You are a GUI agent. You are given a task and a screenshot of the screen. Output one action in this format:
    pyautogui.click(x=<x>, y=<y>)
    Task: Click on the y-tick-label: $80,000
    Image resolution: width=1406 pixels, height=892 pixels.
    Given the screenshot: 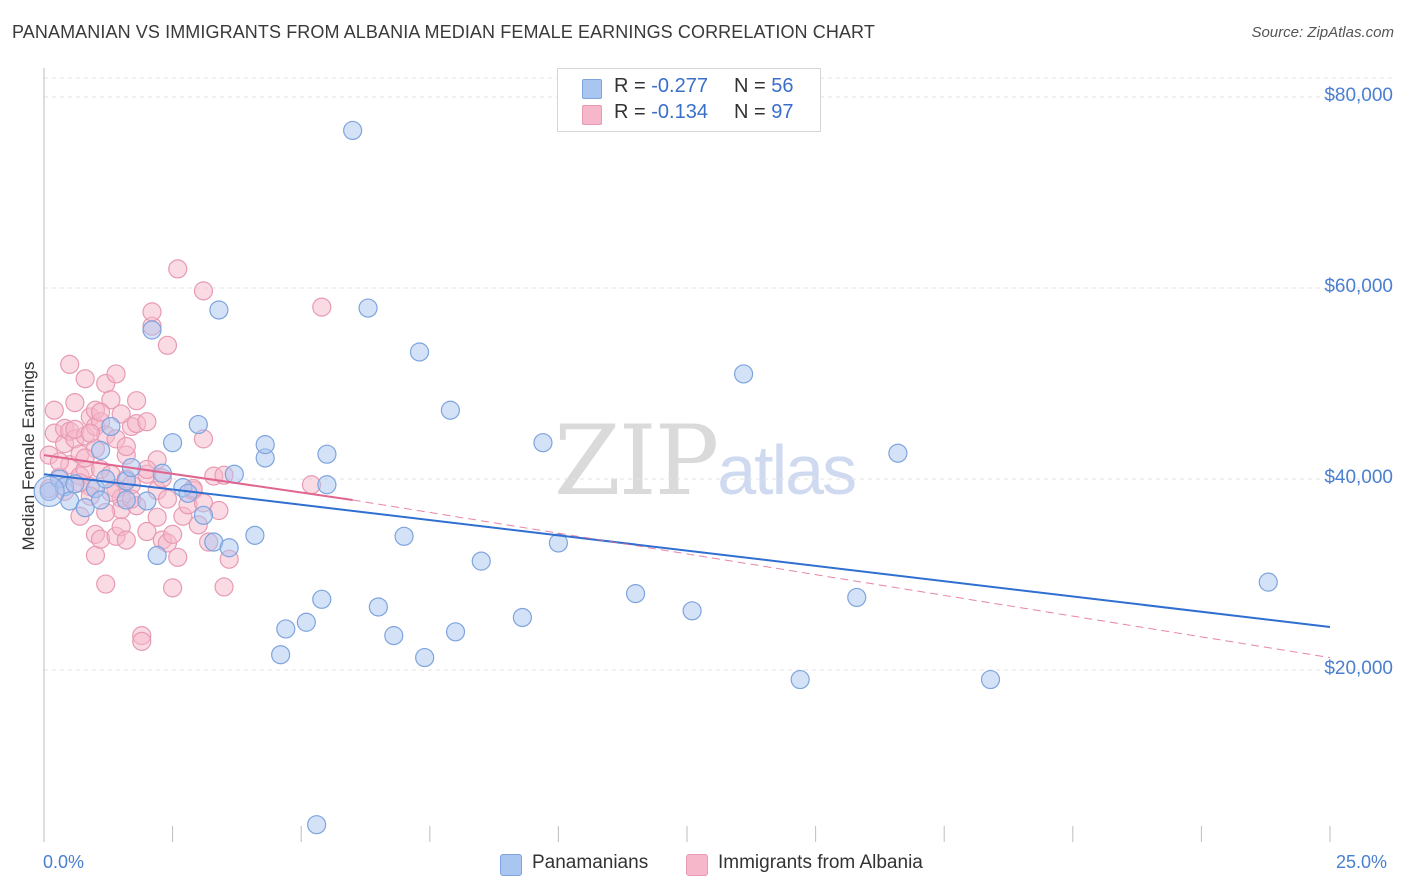 What is the action you would take?
    pyautogui.click(x=1358, y=95)
    